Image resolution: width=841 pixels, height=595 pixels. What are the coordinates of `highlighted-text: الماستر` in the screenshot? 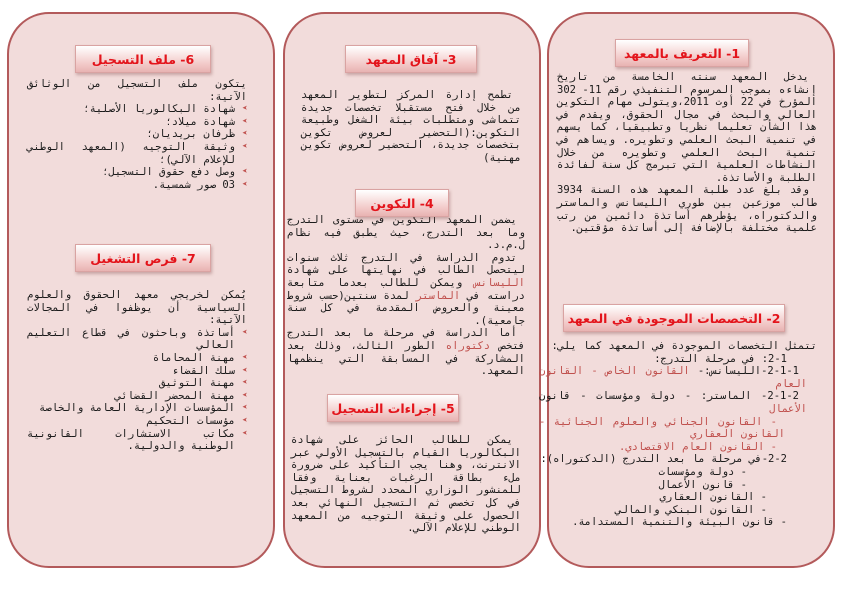 It's located at (438, 295).